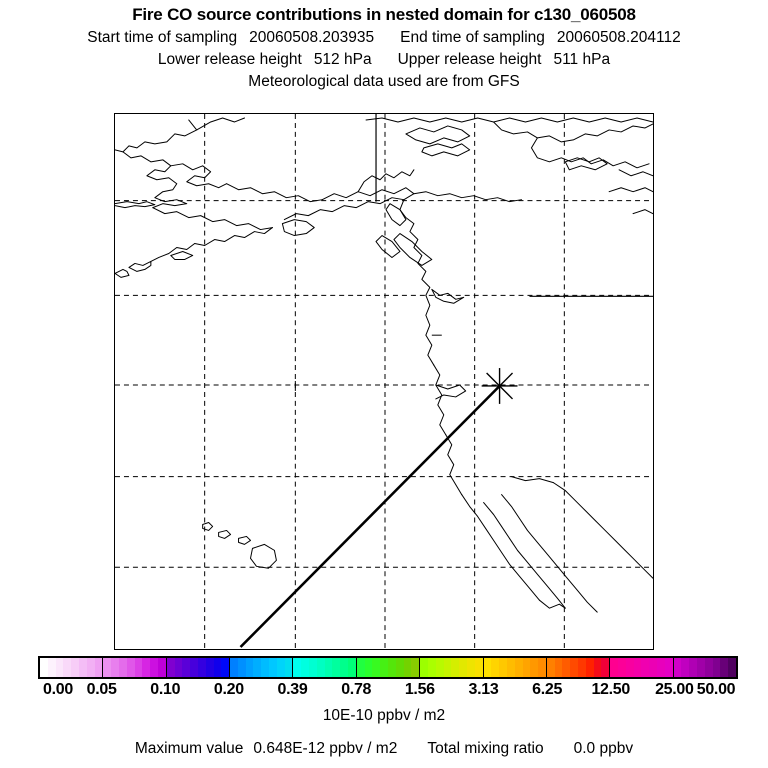 Image resolution: width=768 pixels, height=768 pixels. I want to click on coastline-alaska-peninsula-tip, so click(173, 252).